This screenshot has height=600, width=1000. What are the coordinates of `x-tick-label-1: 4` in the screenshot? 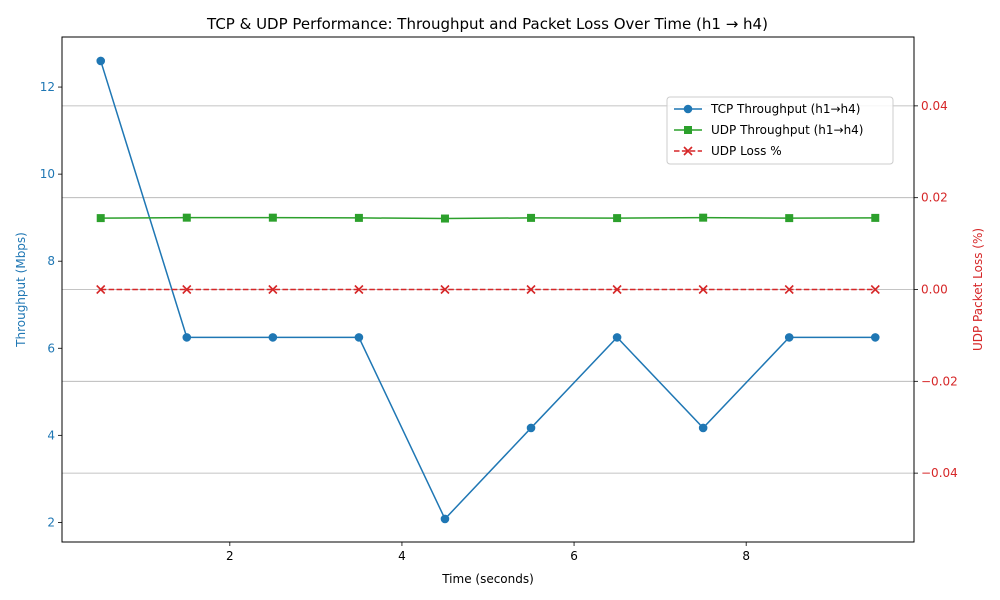 It's located at (402, 556).